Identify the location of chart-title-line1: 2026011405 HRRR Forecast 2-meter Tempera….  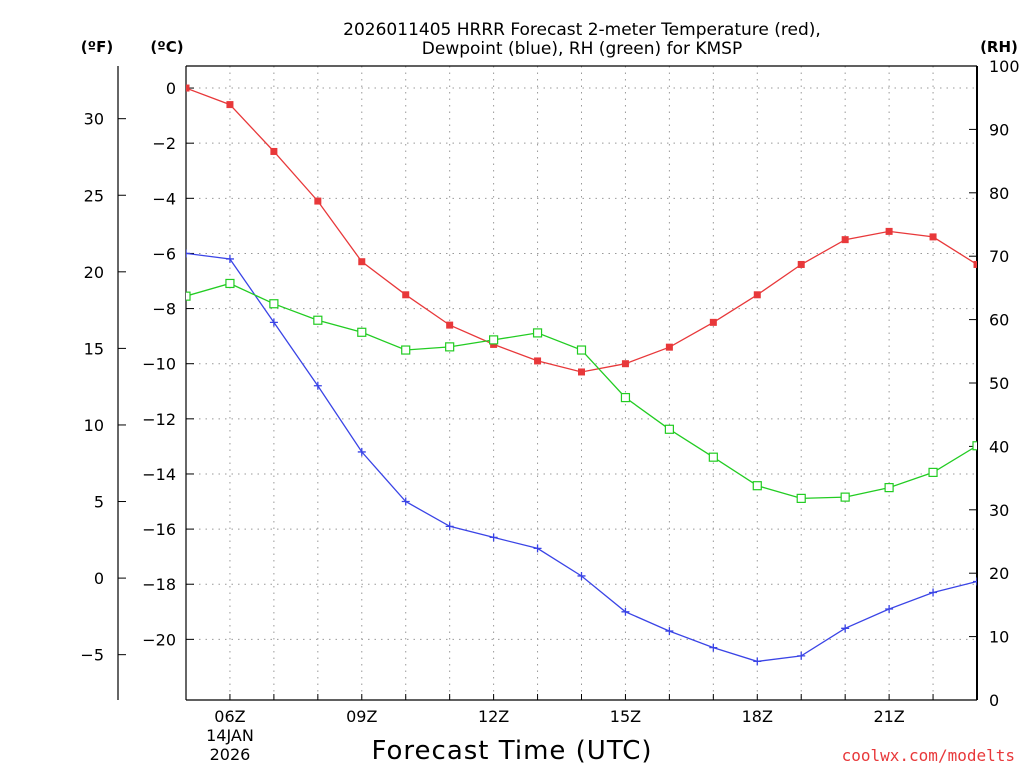
(582, 30).